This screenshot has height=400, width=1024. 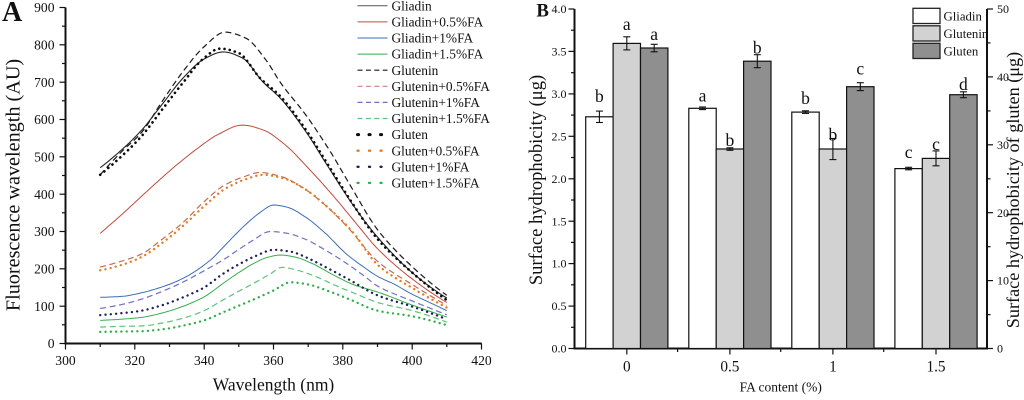 I want to click on svg-text: Surface hydrophobicity (μg), so click(x=537, y=180).